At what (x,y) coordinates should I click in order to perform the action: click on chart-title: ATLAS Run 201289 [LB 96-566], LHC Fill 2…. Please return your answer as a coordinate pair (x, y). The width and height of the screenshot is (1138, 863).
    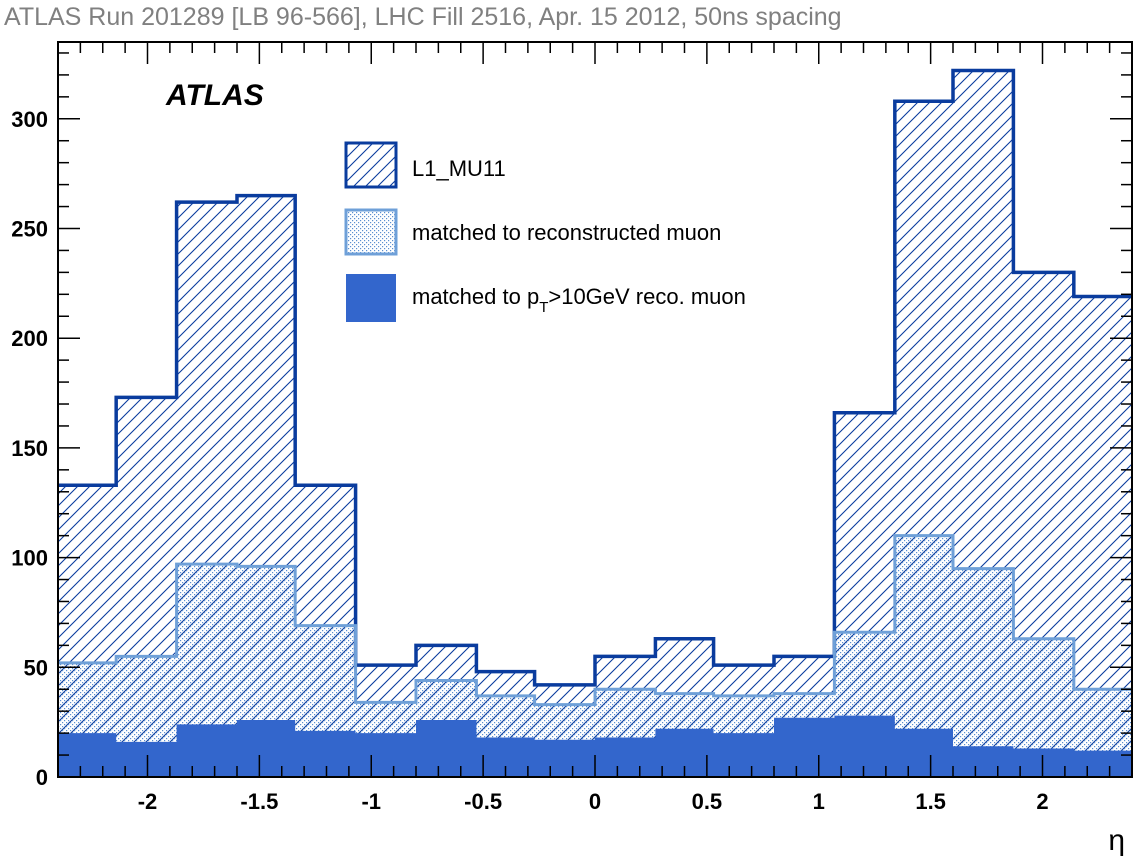
    Looking at the image, I should click on (423, 17).